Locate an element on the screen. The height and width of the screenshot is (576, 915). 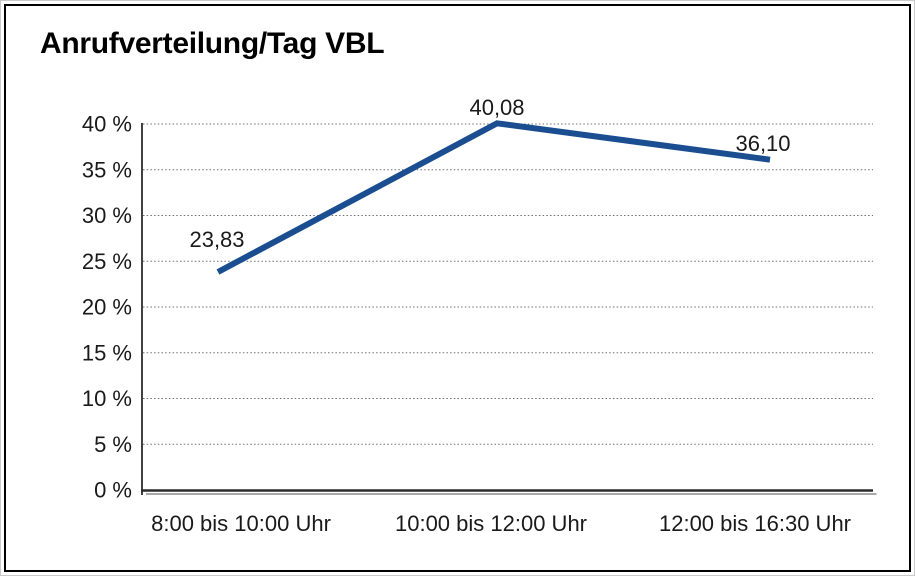
y-tick-label: 15 % is located at coordinates (107, 352).